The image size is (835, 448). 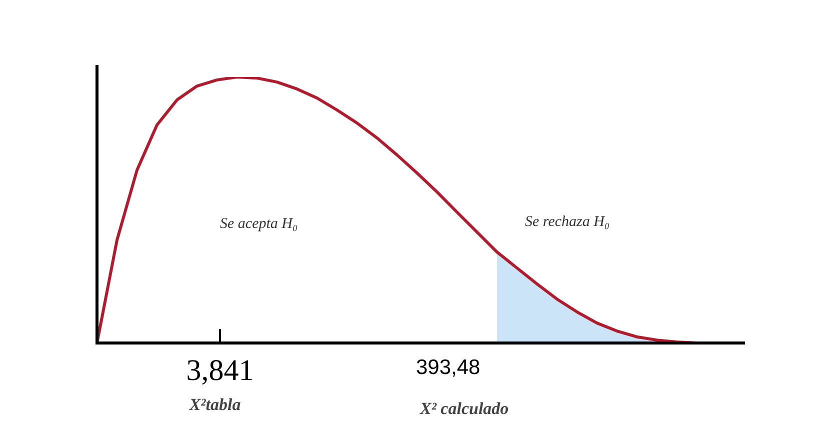 What do you see at coordinates (567, 222) in the screenshot?
I see `annotation: Se rechaza H₀` at bounding box center [567, 222].